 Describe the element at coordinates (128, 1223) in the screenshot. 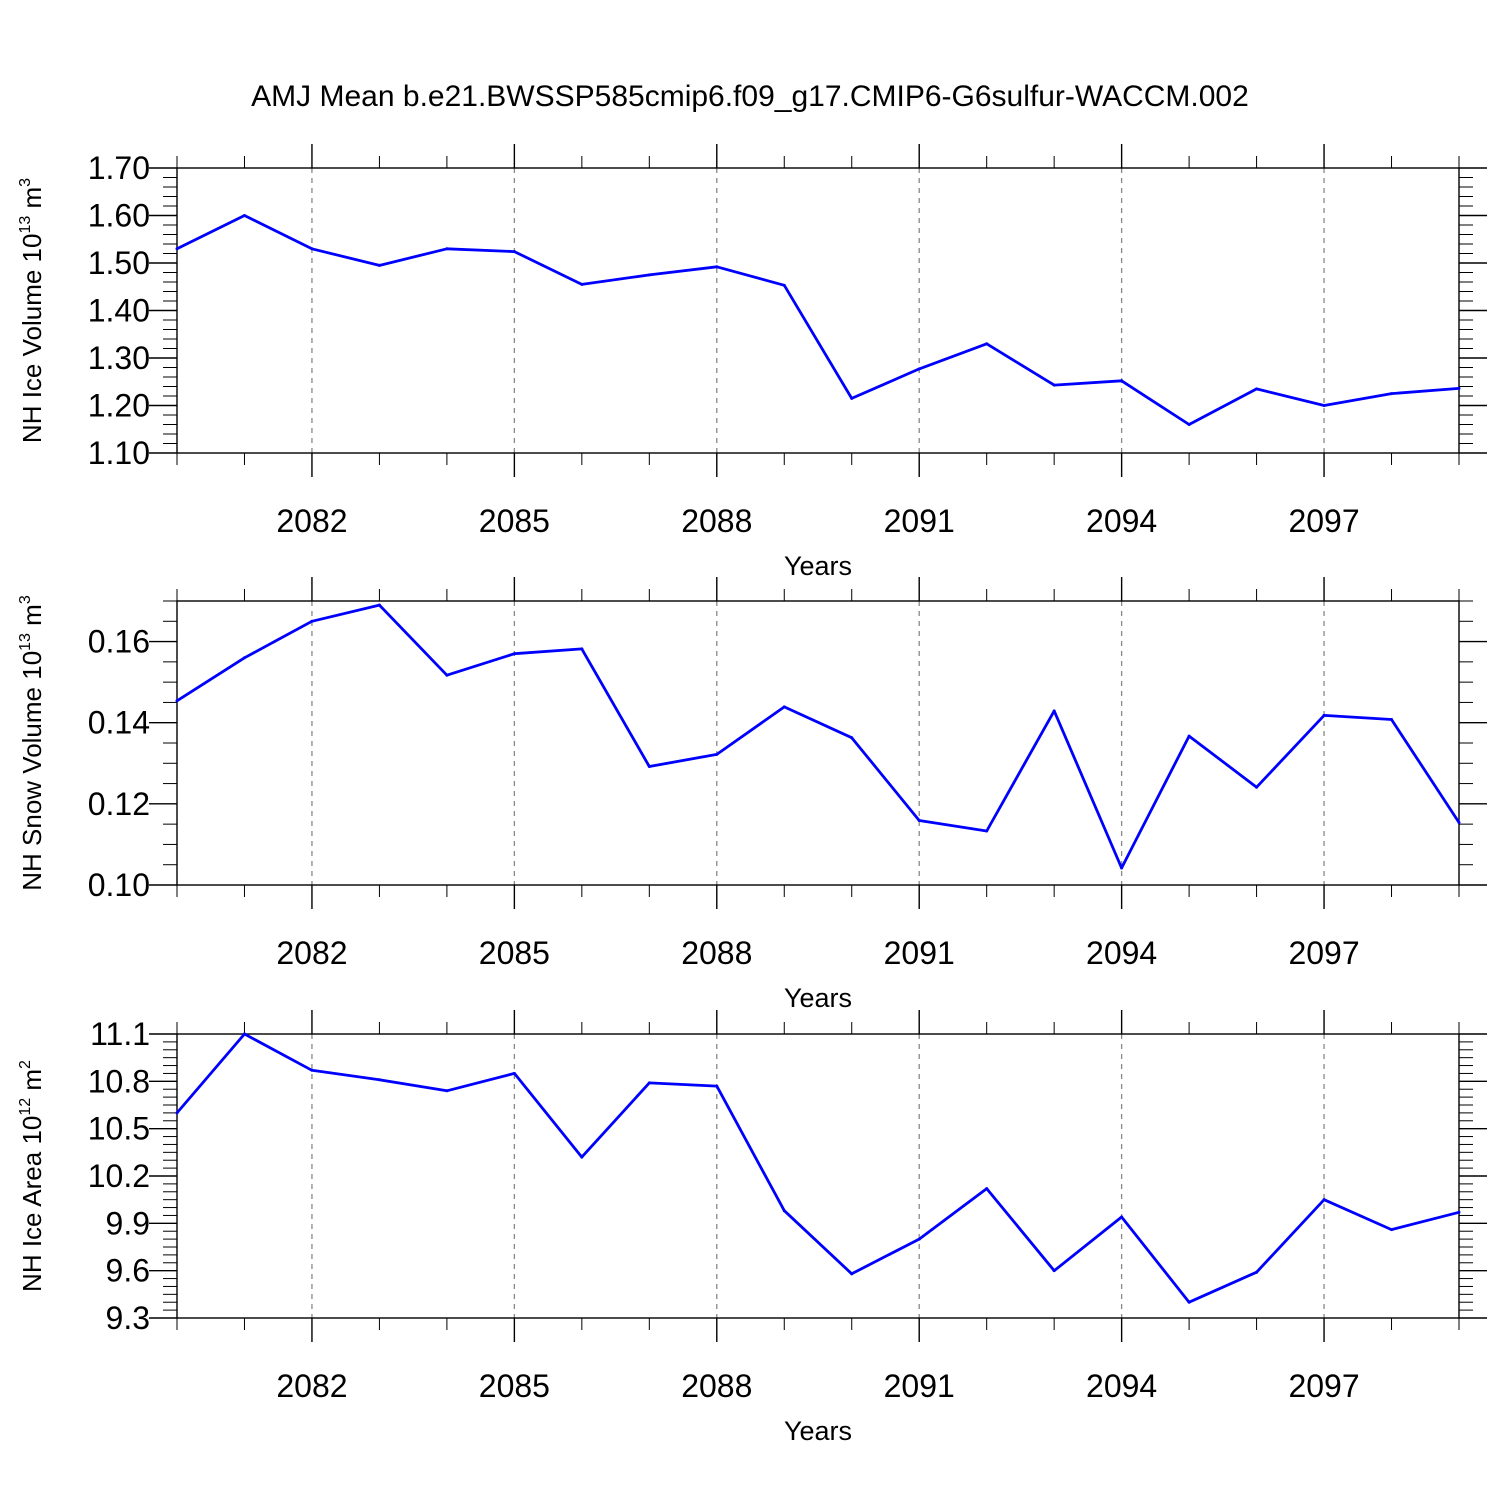

I see `y-tick-label: 9.9` at that location.